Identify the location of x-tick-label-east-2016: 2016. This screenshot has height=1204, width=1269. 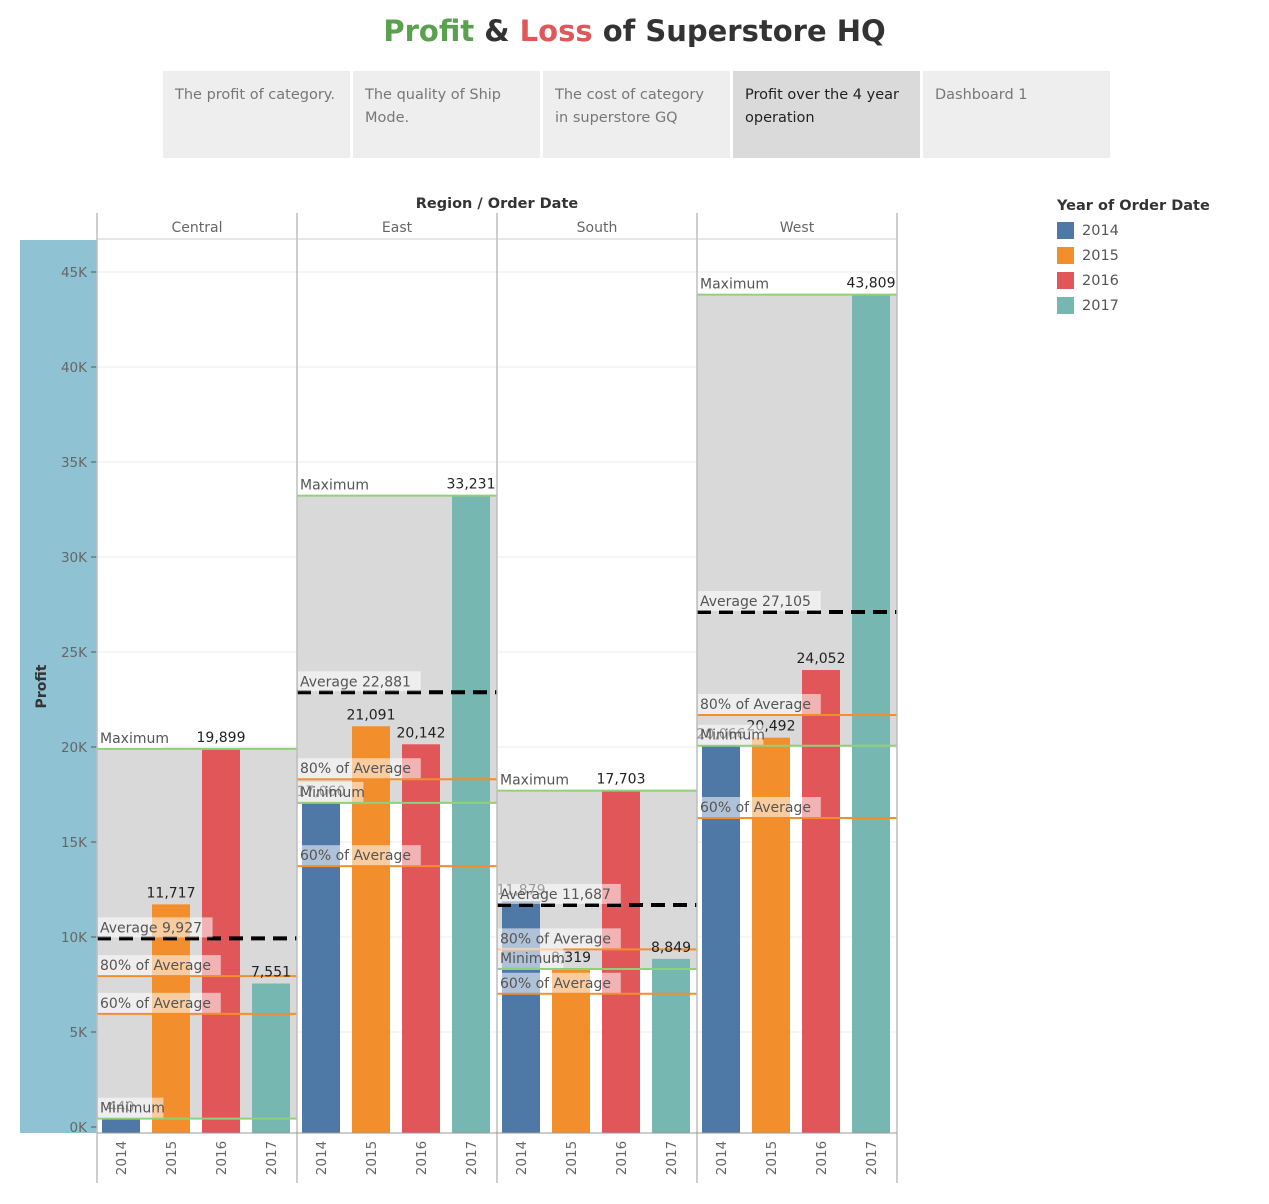
(422, 1158).